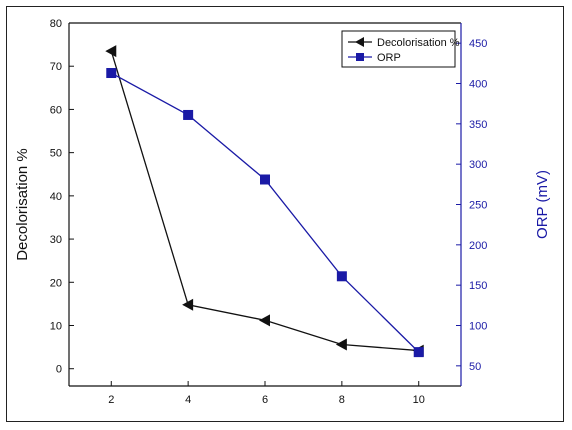 The image size is (572, 430). I want to click on y-left-tick-label: 70, so click(56, 67).